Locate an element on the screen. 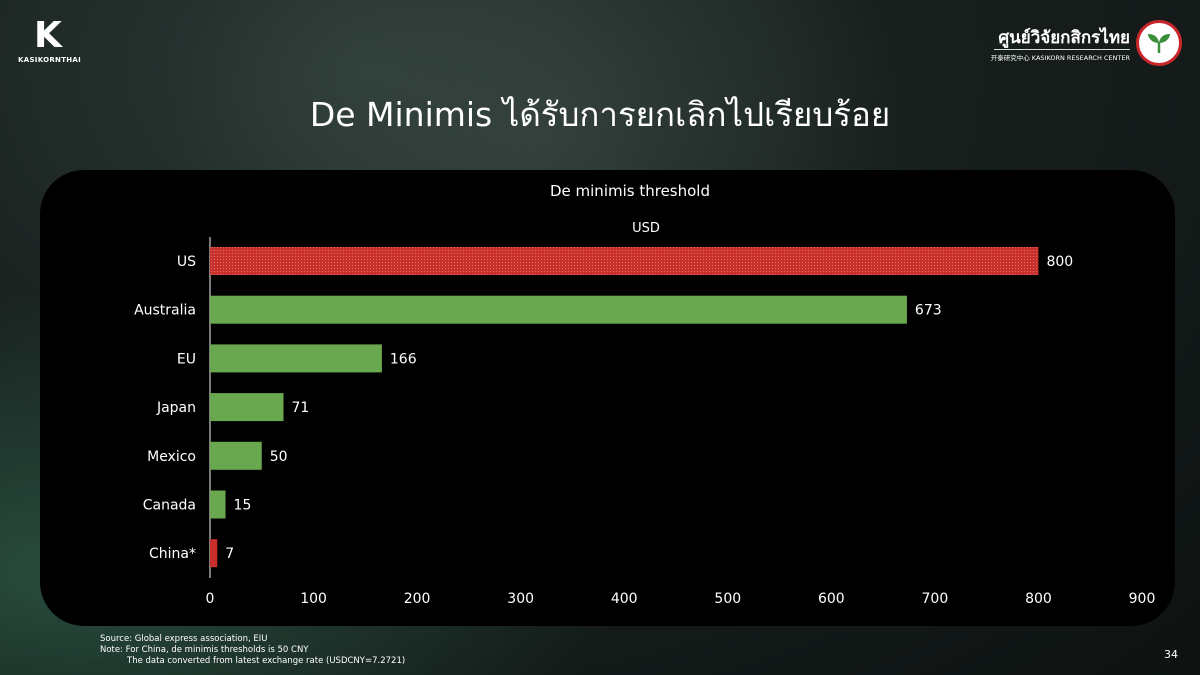 The width and height of the screenshot is (1200, 675). category-label-china: China* is located at coordinates (172, 554).